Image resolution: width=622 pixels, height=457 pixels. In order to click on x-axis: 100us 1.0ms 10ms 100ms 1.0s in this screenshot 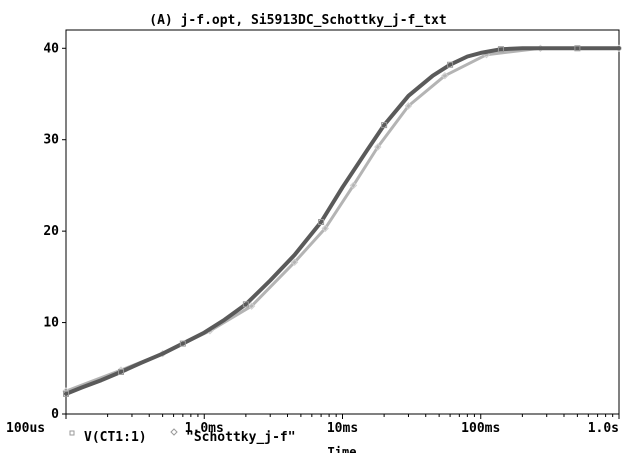, I will do `click(313, 425)`.